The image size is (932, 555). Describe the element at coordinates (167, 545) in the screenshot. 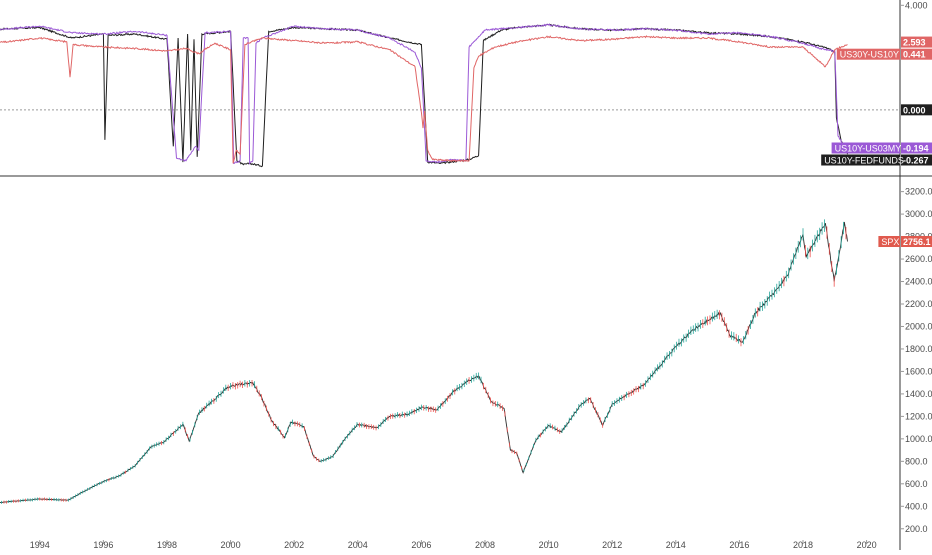

I see `time-tick-label: 1998` at that location.